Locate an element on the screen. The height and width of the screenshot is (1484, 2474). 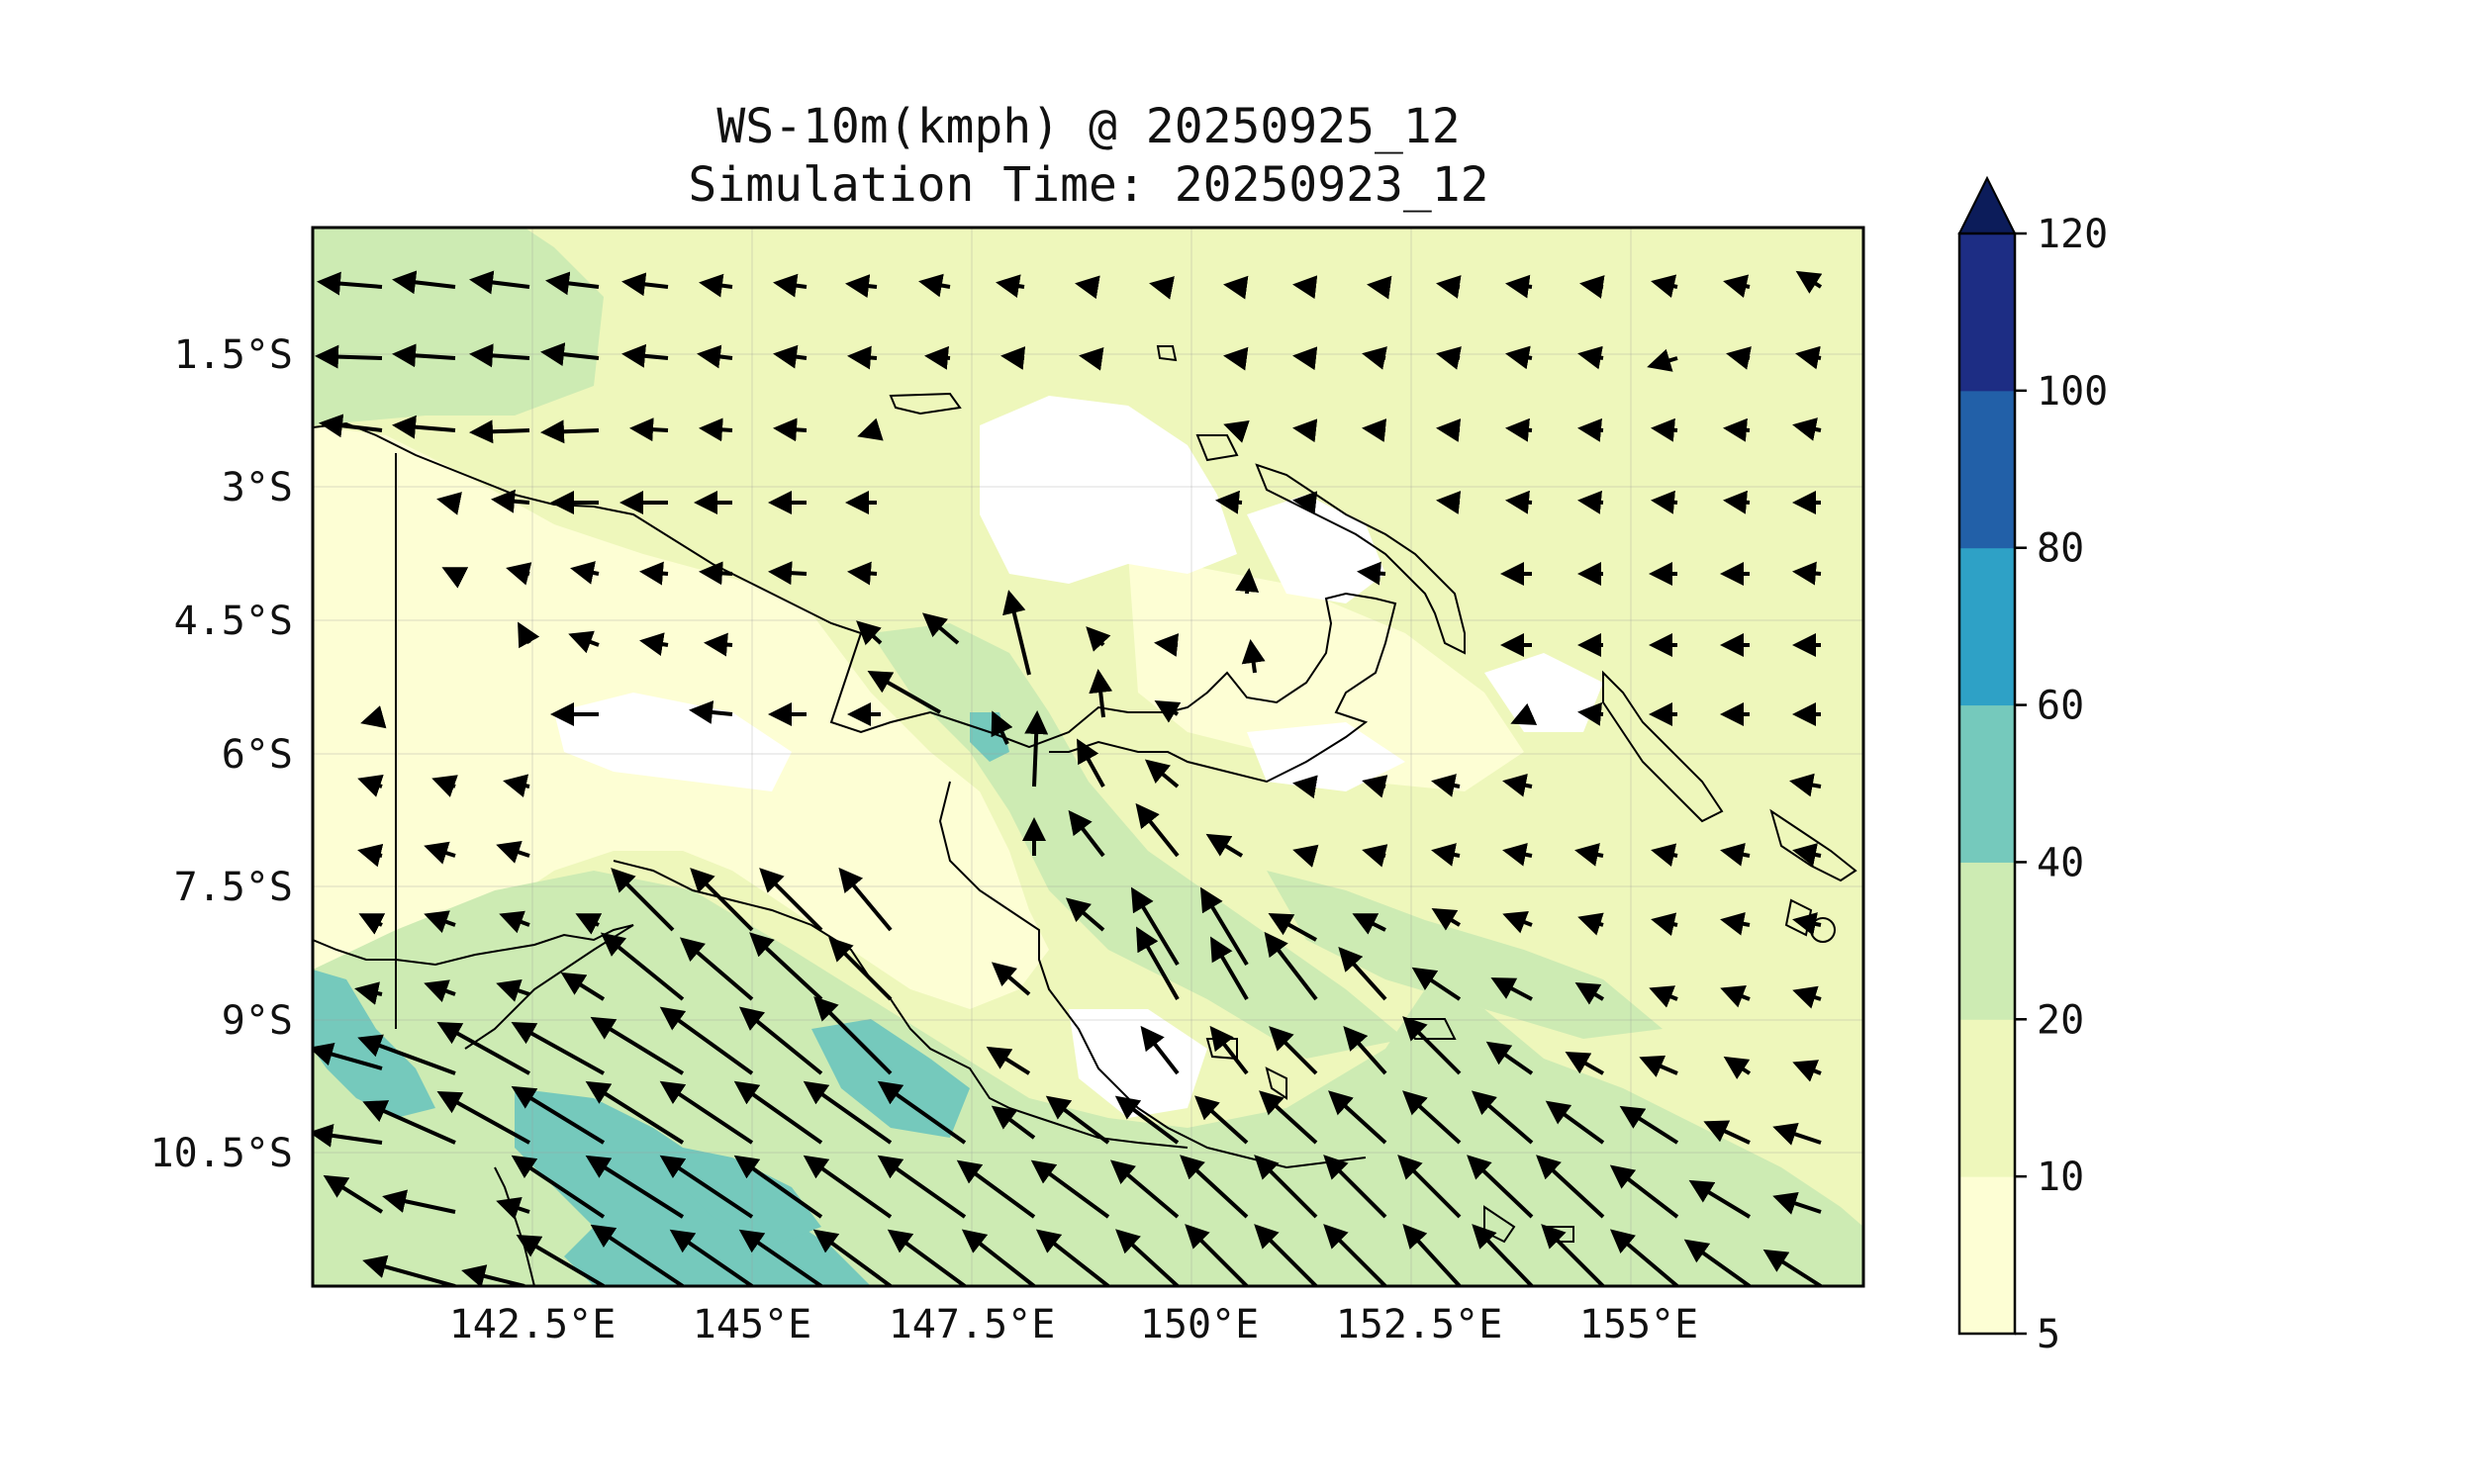
colorbar-tick-label: 5 is located at coordinates (2048, 1334).